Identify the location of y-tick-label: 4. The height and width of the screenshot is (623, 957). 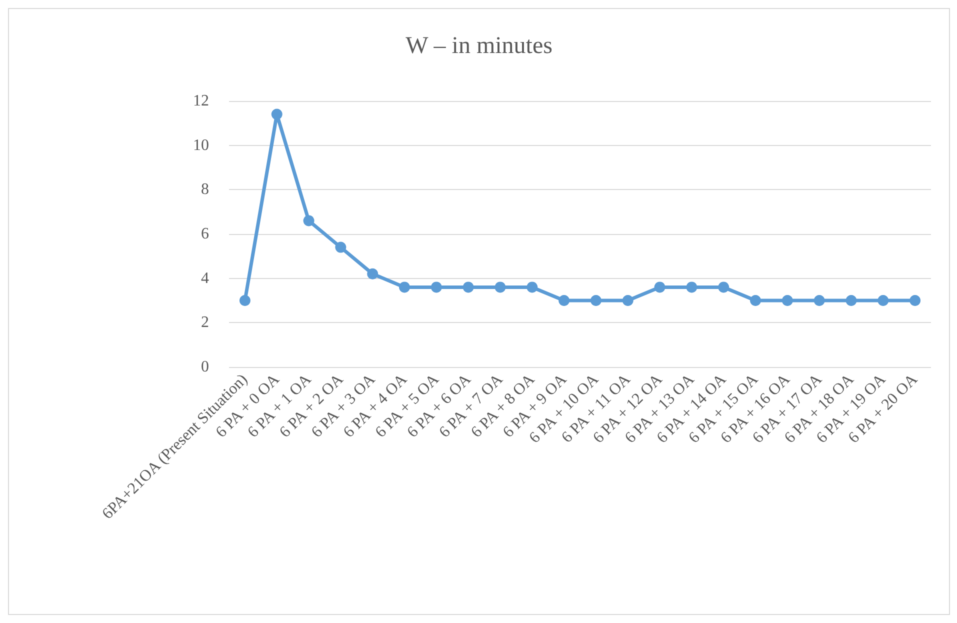
(205, 278).